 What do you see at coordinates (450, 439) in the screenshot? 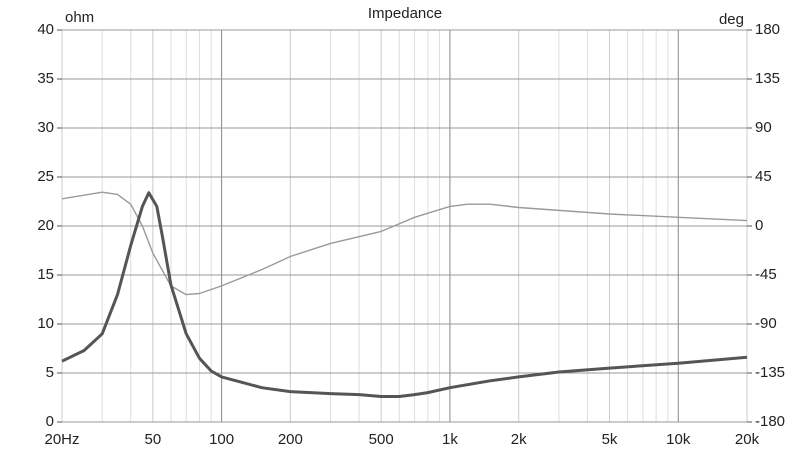
I see `x-tick-label: 1k` at bounding box center [450, 439].